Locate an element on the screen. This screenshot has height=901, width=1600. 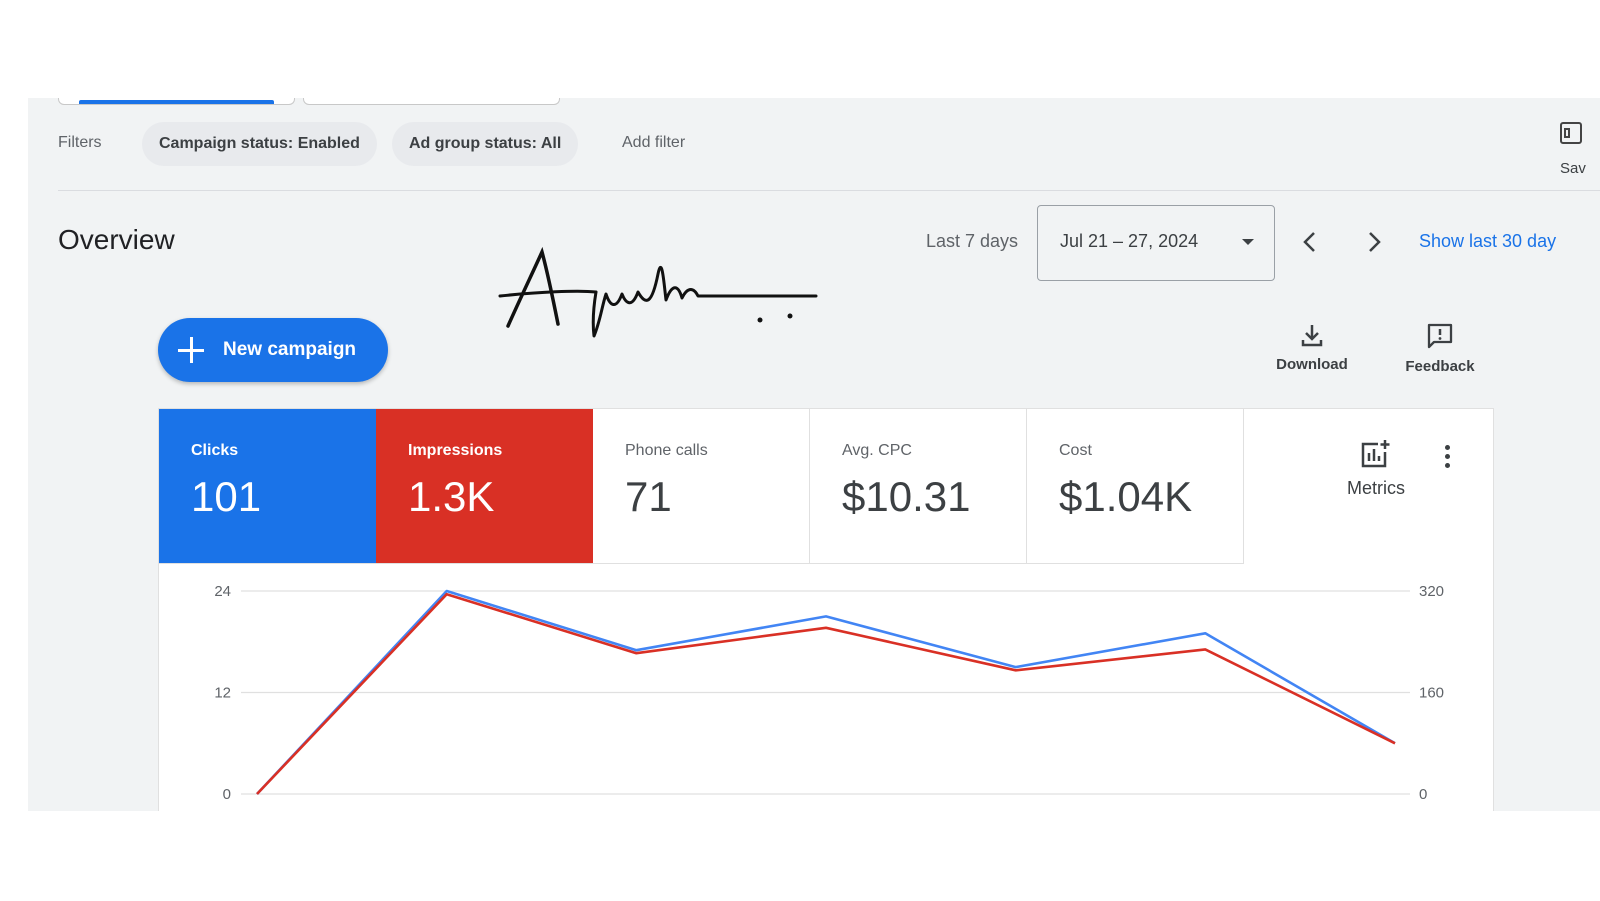
scorecard-value: 101 is located at coordinates (226, 496).